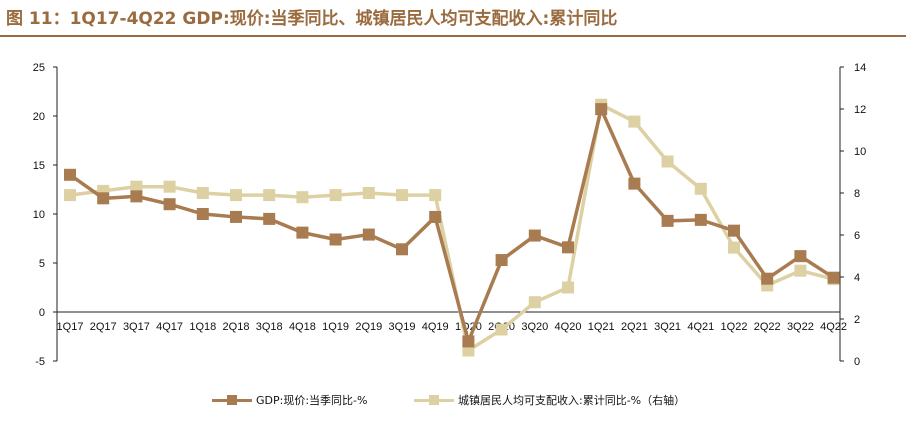  Describe the element at coordinates (269, 327) in the screenshot. I see `x-tick-label: 3Q18` at that location.